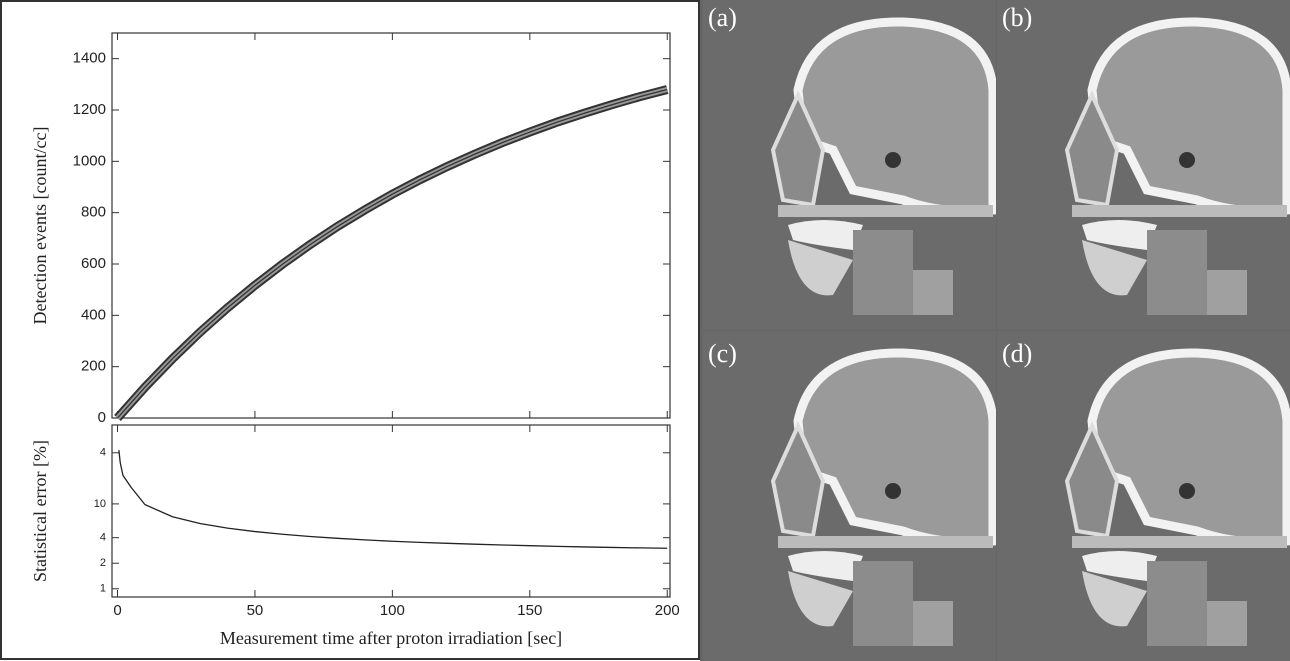  I want to click on panel-label: (b), so click(1017, 17).